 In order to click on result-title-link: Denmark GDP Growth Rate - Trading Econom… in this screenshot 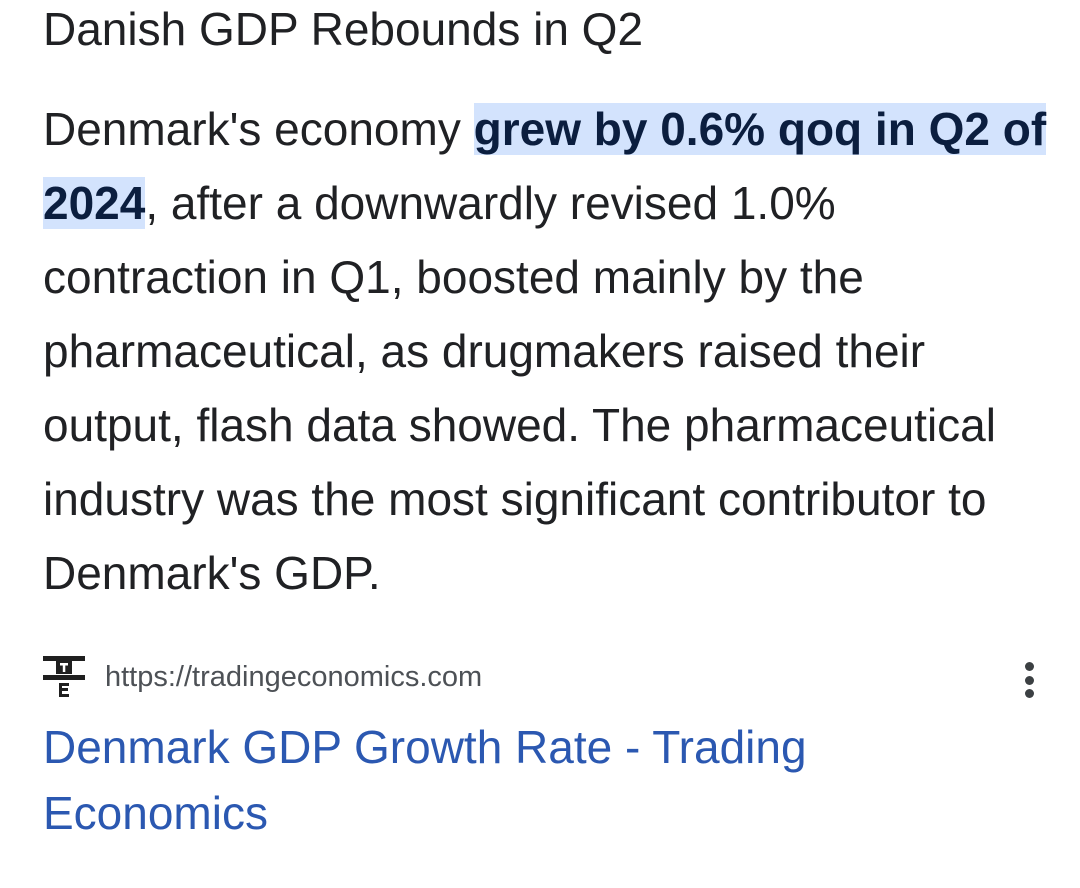, I will do `click(425, 780)`.